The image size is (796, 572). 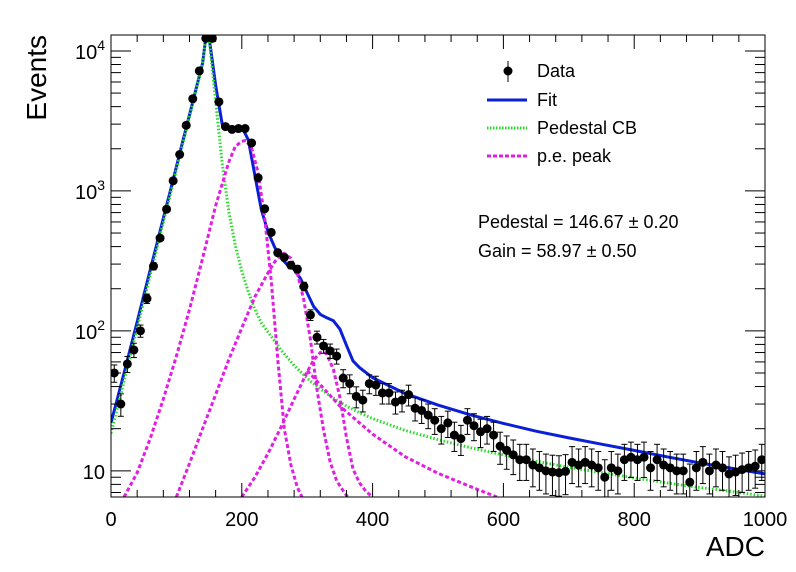 What do you see at coordinates (94, 473) in the screenshot?
I see `y-tick-label: 10` at bounding box center [94, 473].